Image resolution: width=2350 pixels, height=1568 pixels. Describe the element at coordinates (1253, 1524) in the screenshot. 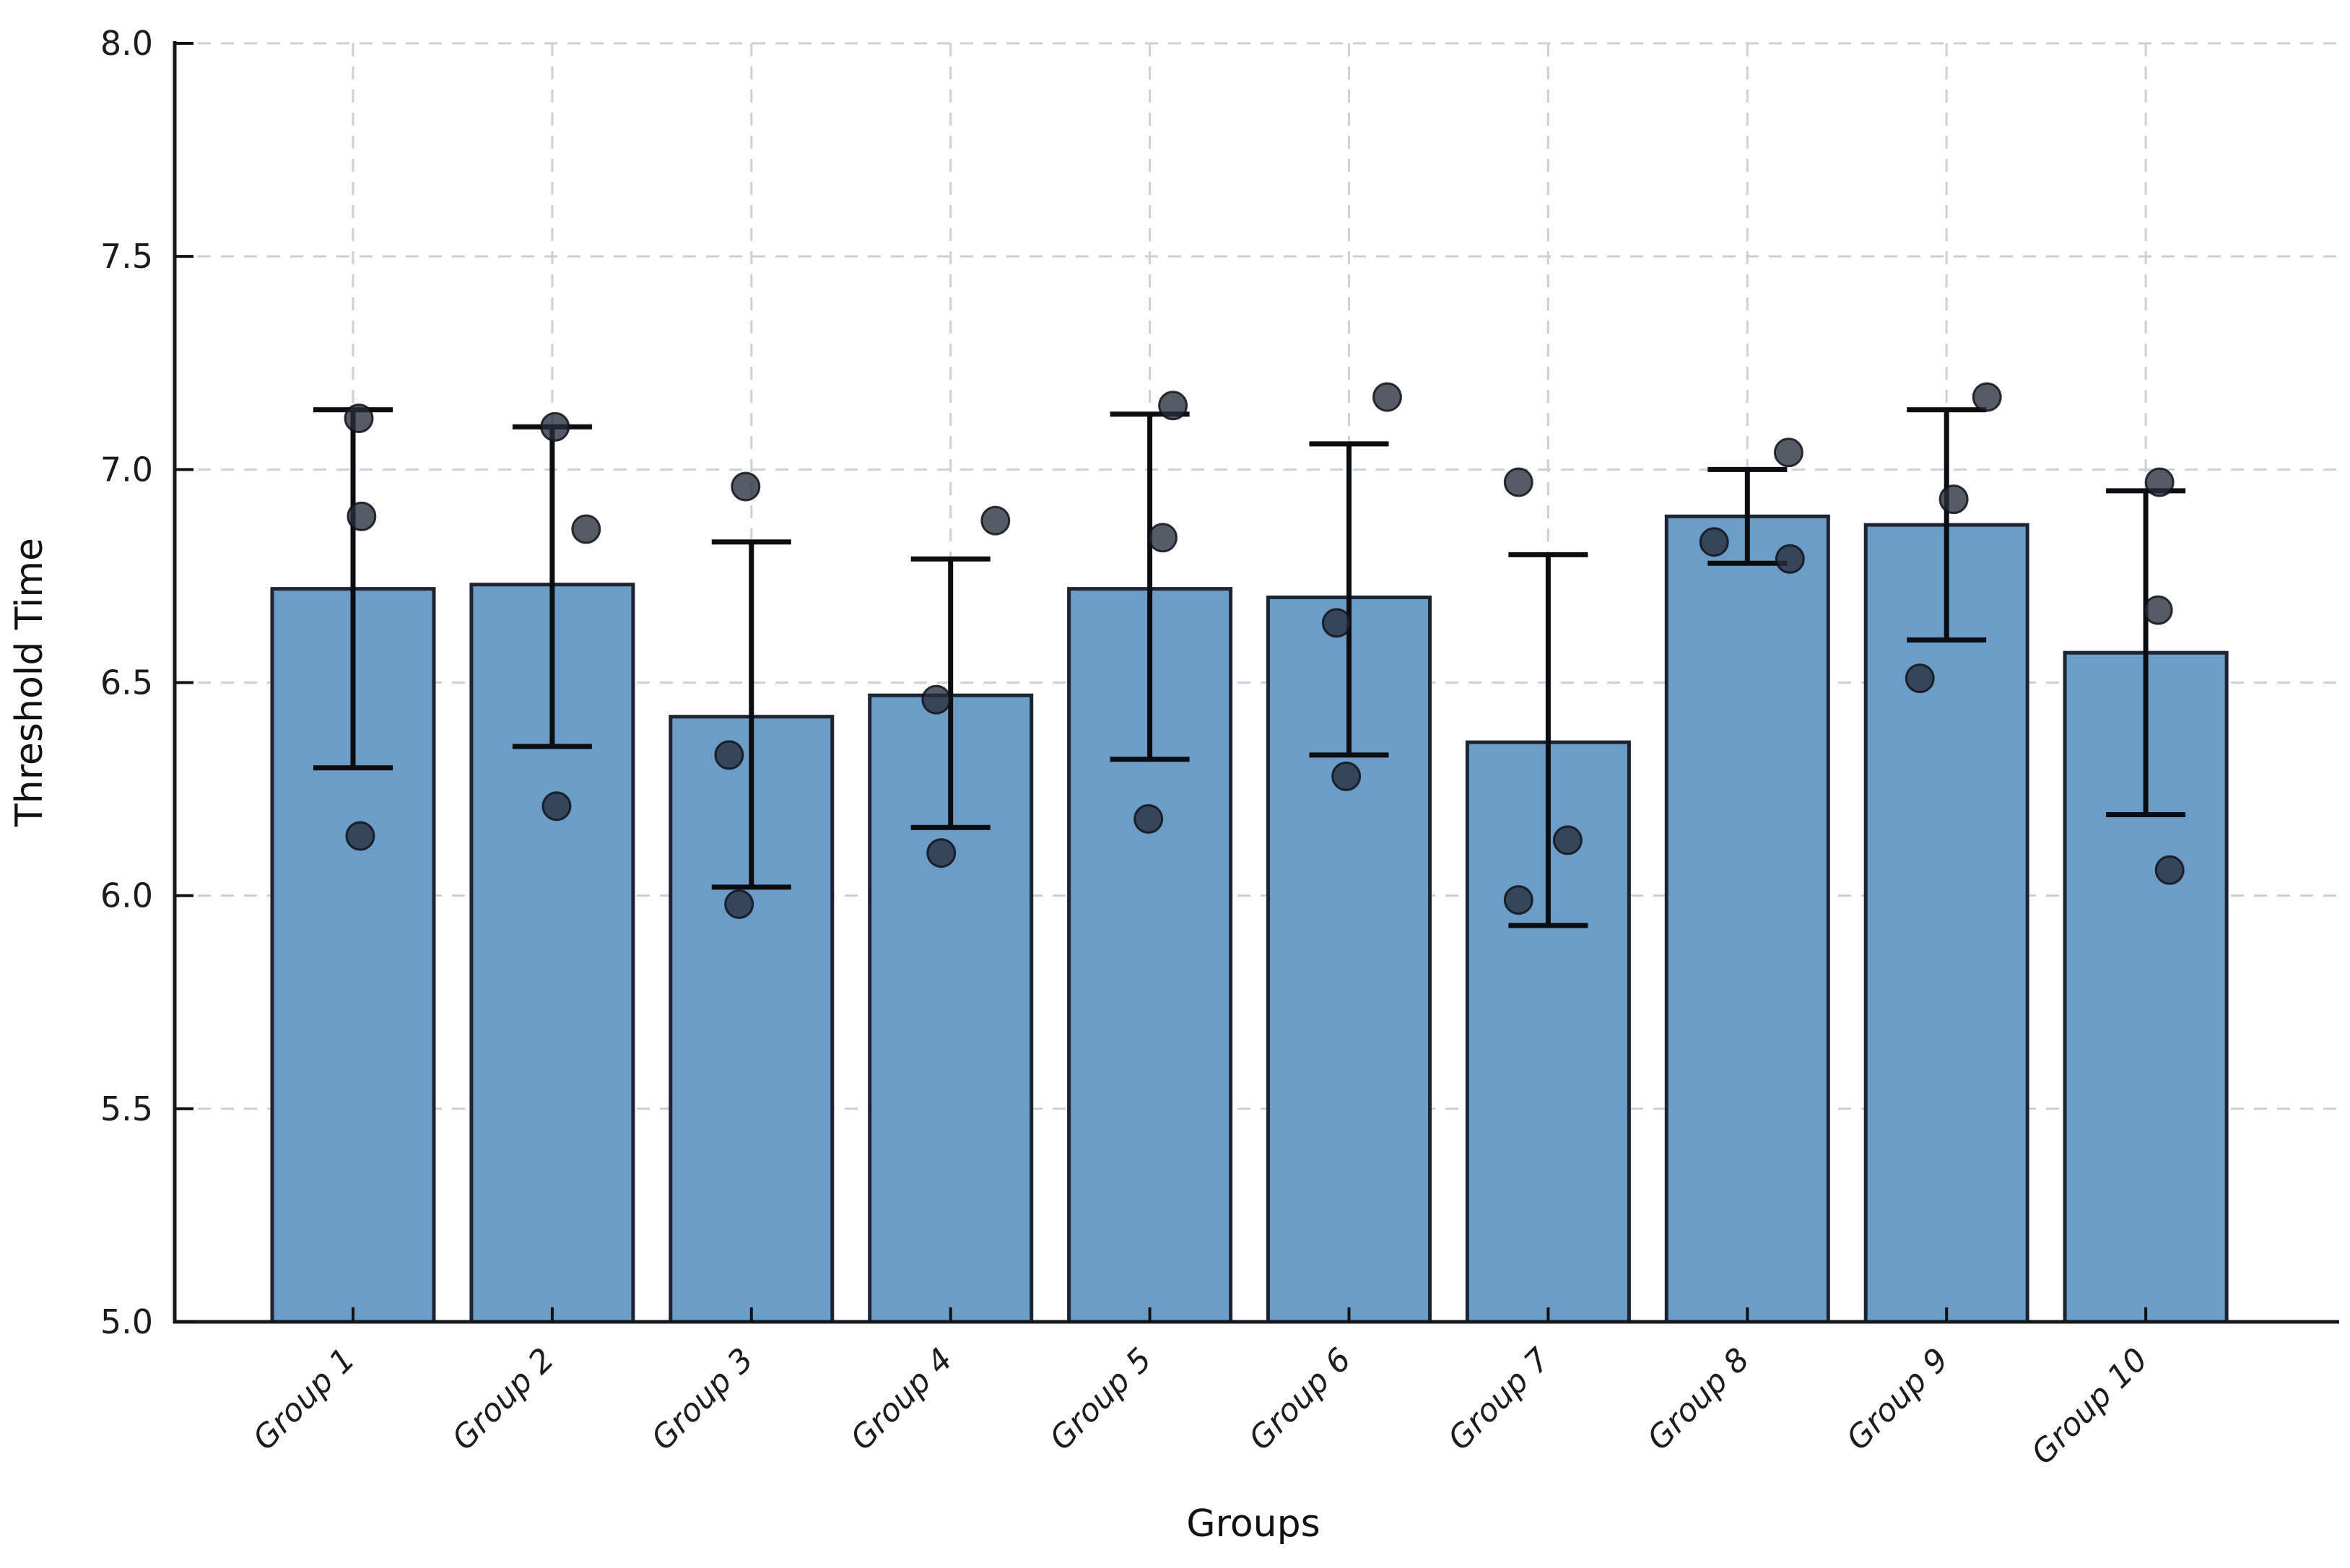

I see `x-axis-label: Groups` at that location.